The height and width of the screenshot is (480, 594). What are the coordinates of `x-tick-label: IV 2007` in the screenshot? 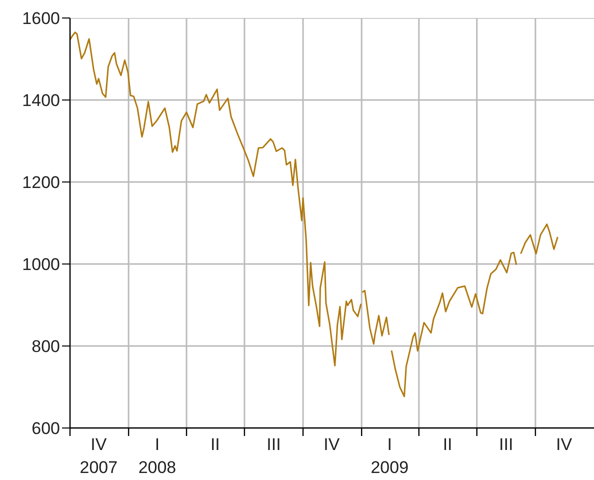 It's located at (99, 456).